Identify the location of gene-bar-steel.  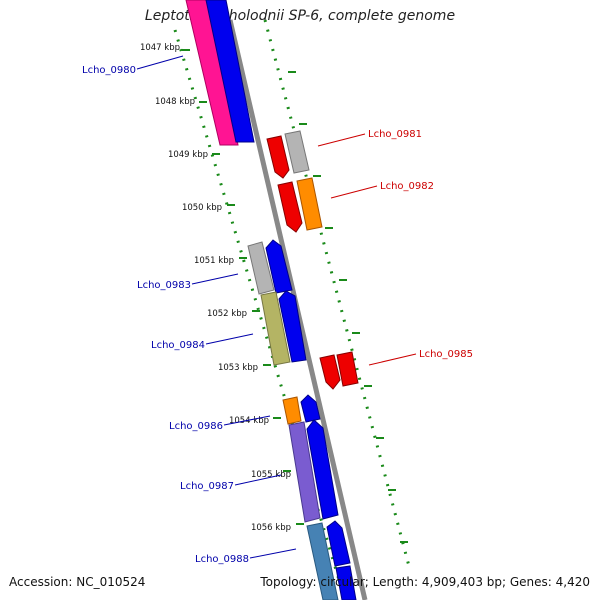
(322, 561).